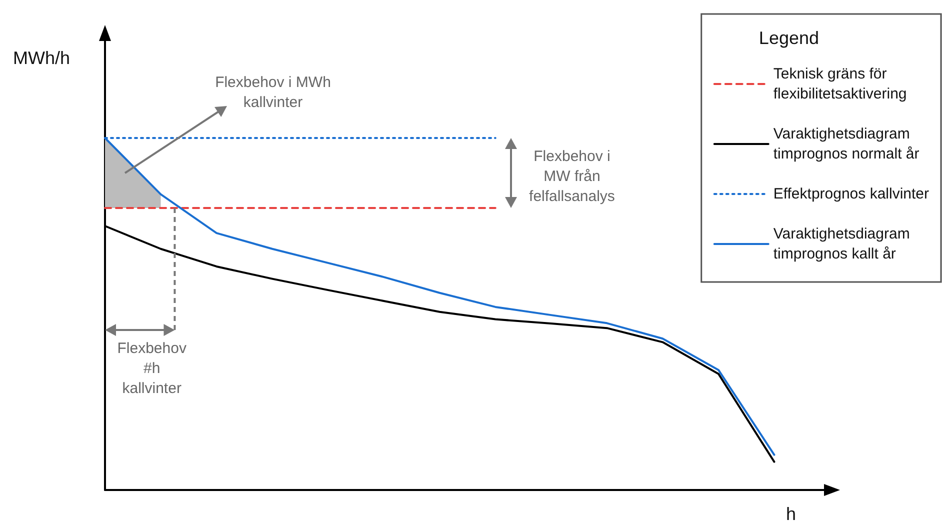  I want to click on annotation: Flexbehov #h kallvinter, so click(152, 368).